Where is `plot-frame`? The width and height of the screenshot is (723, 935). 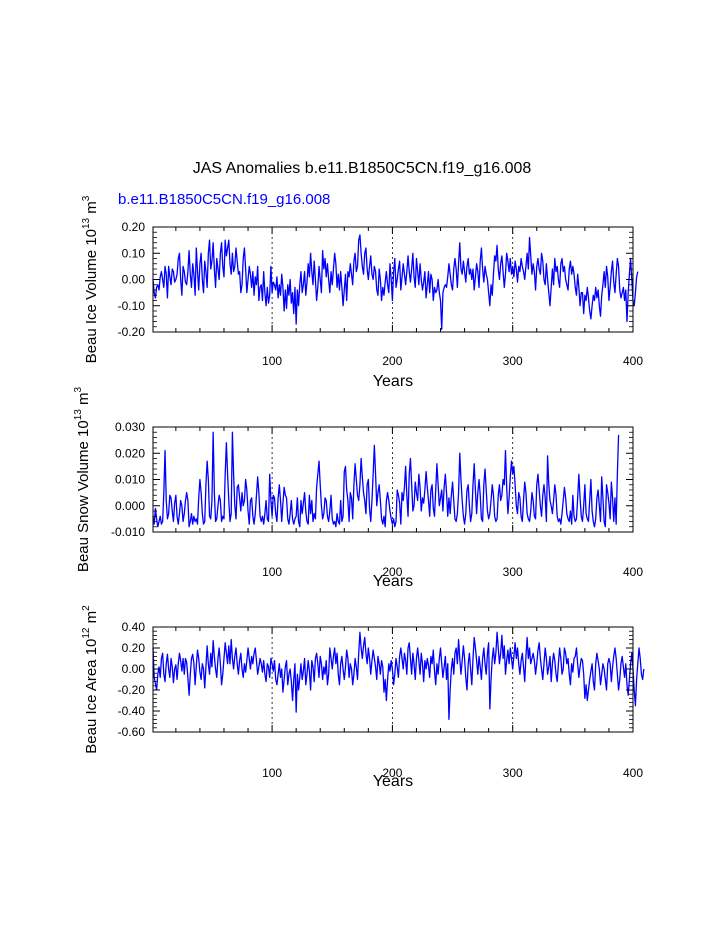
plot-frame is located at coordinates (393, 679).